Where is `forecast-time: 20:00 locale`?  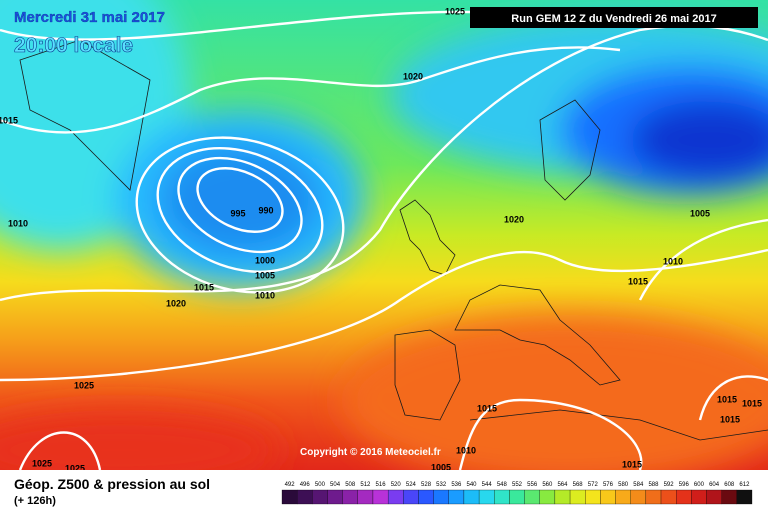 forecast-time: 20:00 locale is located at coordinates (73, 45).